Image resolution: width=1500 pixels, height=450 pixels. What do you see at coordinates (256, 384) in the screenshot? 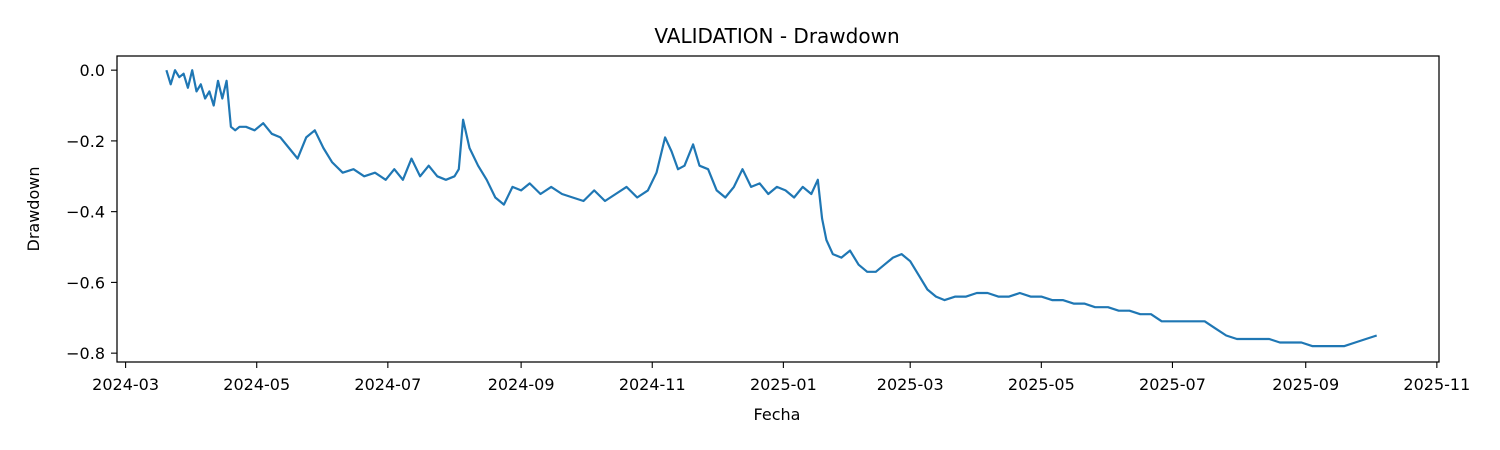
I see `x-tick-label: 2024-05` at bounding box center [256, 384].